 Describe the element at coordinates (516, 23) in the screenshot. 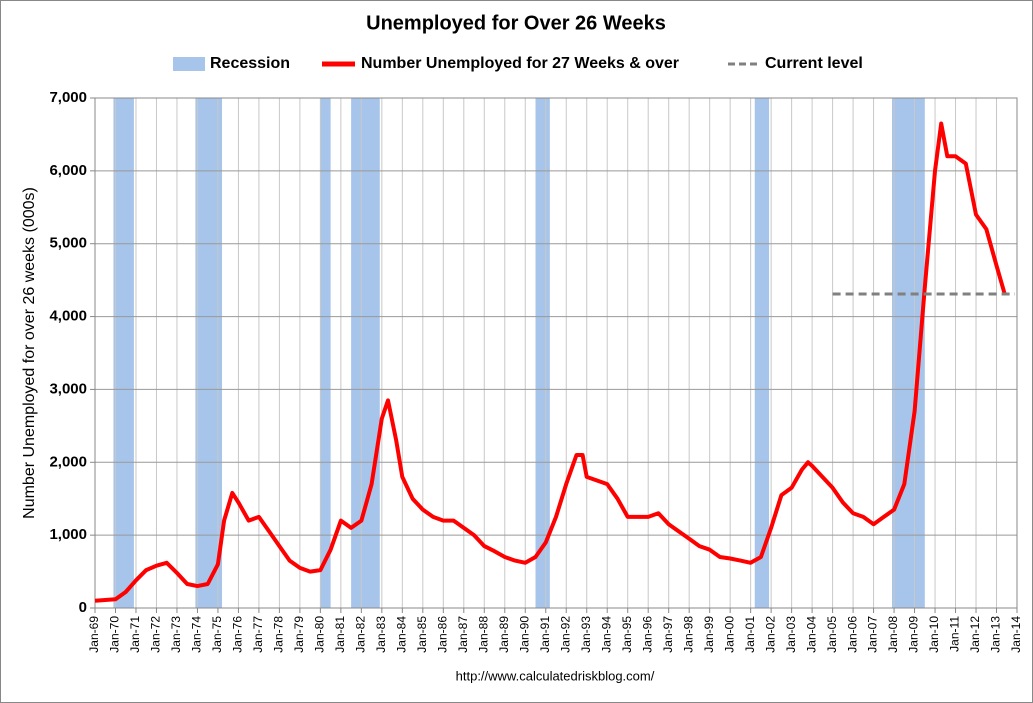

I see `chart-title: Unemployed for Over 26 Weeks` at that location.